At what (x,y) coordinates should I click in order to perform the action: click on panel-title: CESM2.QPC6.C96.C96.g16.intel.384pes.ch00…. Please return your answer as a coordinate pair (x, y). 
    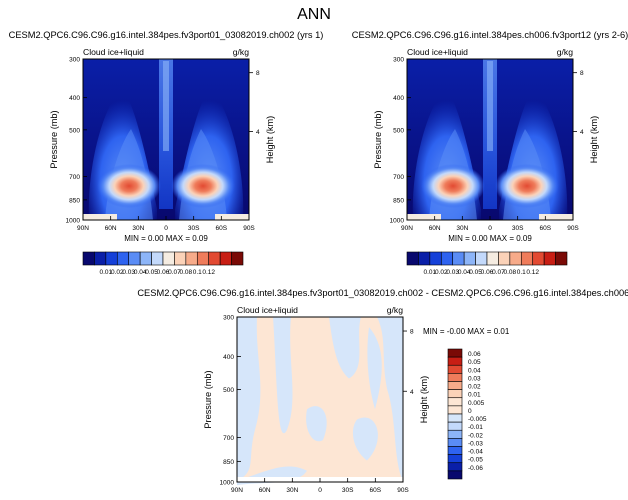
    Looking at the image, I should click on (490, 35).